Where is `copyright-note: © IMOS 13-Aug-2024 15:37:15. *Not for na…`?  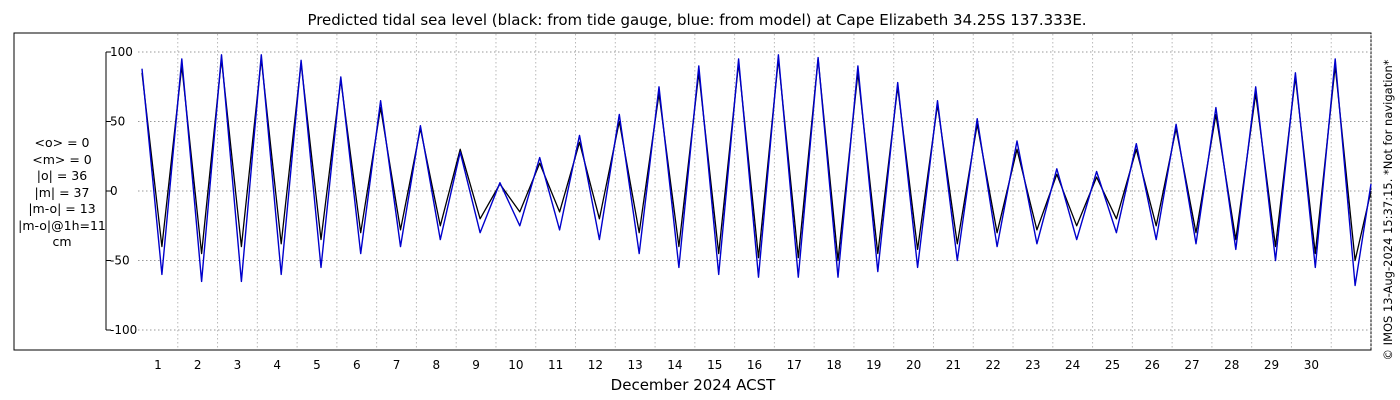 copyright-note: © IMOS 13-Aug-2024 15:37:15. *Not for na… is located at coordinates (1388, 209).